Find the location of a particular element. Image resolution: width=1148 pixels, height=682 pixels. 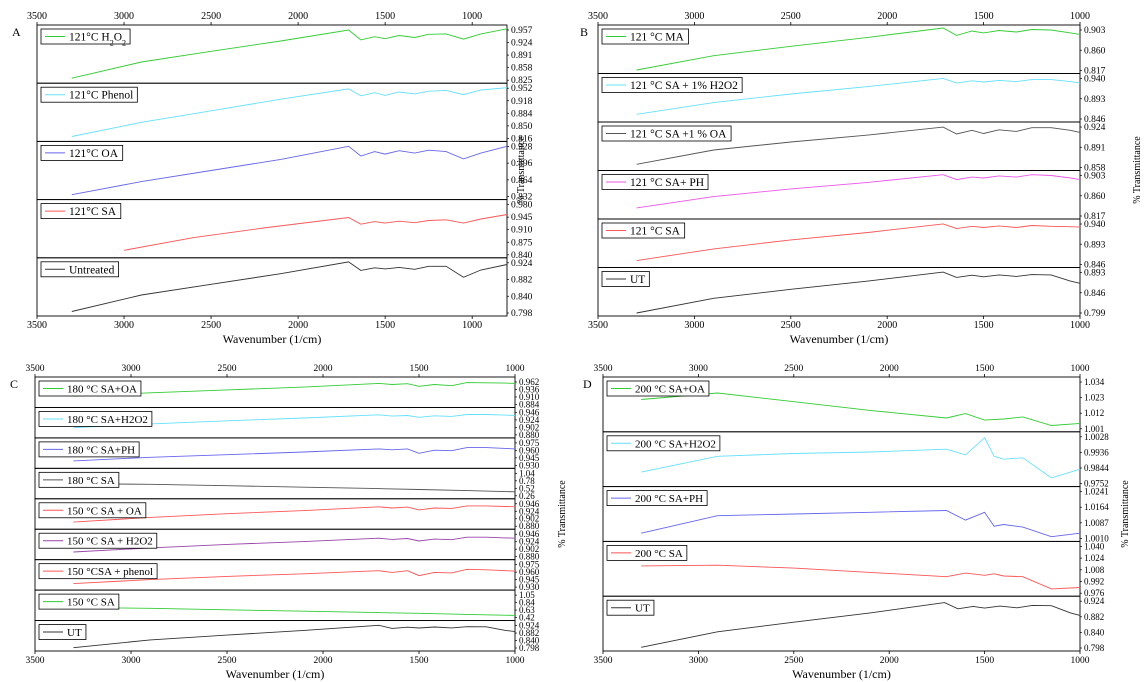

y-tick-label: 0.26 is located at coordinates (527, 496).